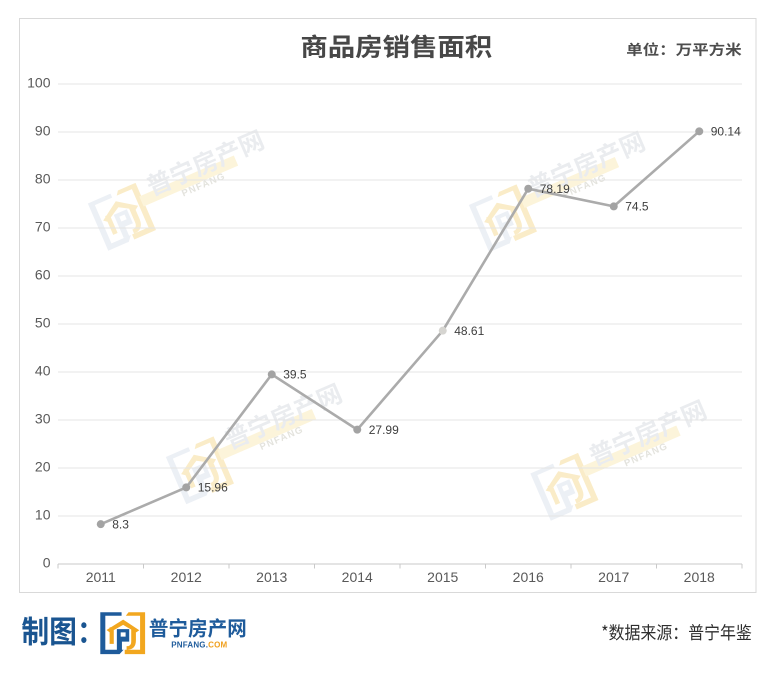 The height and width of the screenshot is (673, 775). I want to click on svg-text: 70, so click(43, 227).